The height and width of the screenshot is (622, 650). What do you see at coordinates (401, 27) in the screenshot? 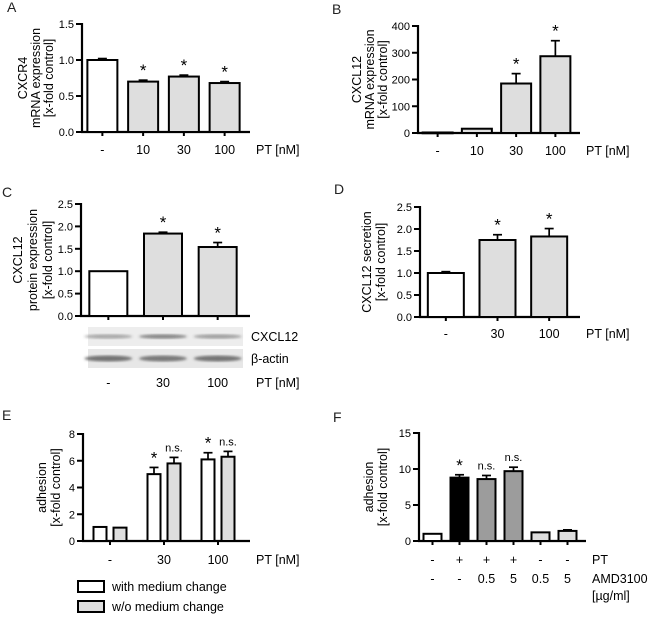
I see `y-tick-label: 400` at bounding box center [401, 27].